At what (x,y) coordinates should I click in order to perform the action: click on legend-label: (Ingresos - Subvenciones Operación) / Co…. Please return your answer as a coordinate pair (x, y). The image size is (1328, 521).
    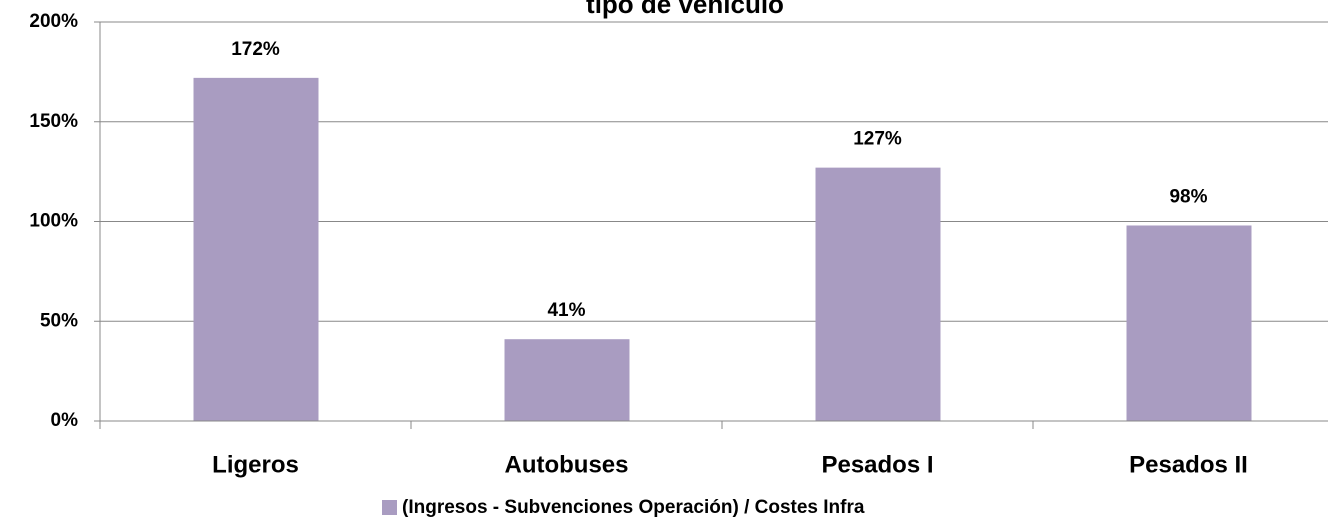
    Looking at the image, I should click on (633, 507).